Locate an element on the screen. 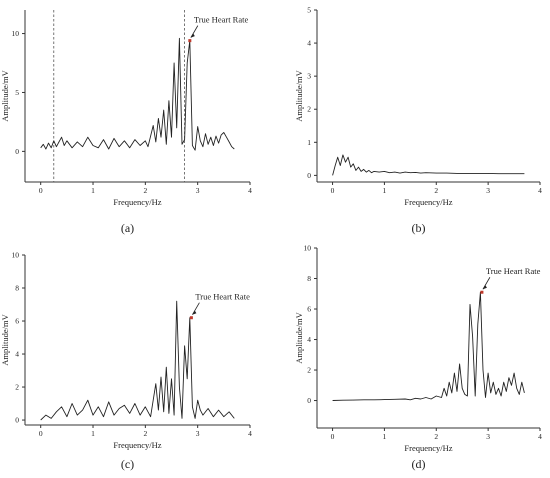  panel-label: (d) is located at coordinates (419, 464).